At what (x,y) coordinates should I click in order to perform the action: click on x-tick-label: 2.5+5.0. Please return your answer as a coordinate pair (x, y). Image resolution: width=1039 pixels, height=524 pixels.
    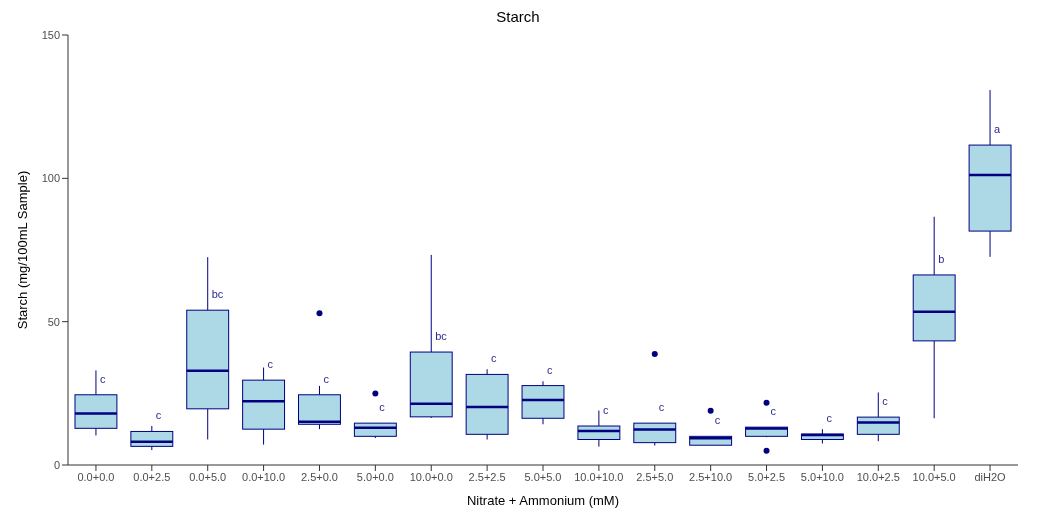
    Looking at the image, I should click on (655, 476).